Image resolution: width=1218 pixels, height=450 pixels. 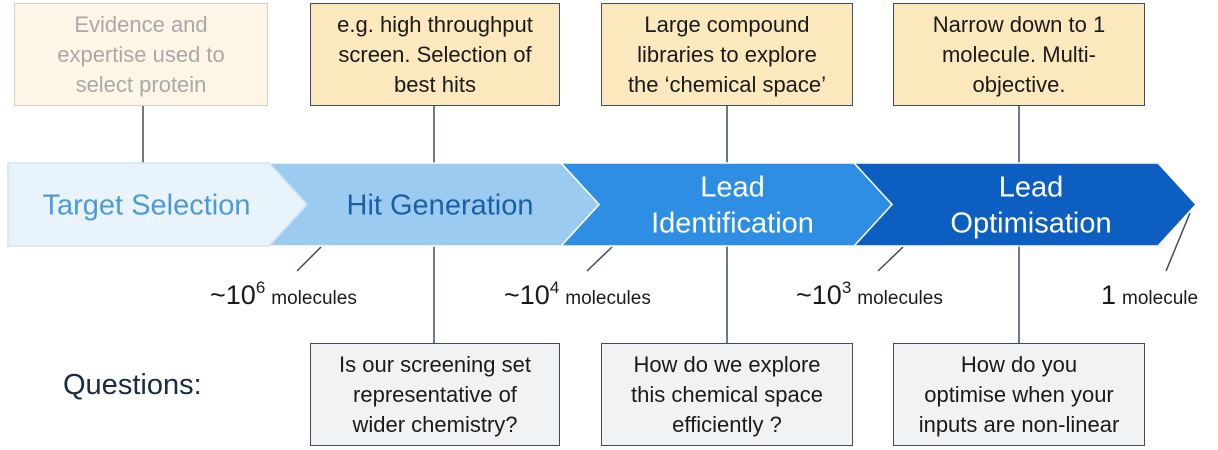 I want to click on stage-label-lead-identification: Identification, so click(x=732, y=224).